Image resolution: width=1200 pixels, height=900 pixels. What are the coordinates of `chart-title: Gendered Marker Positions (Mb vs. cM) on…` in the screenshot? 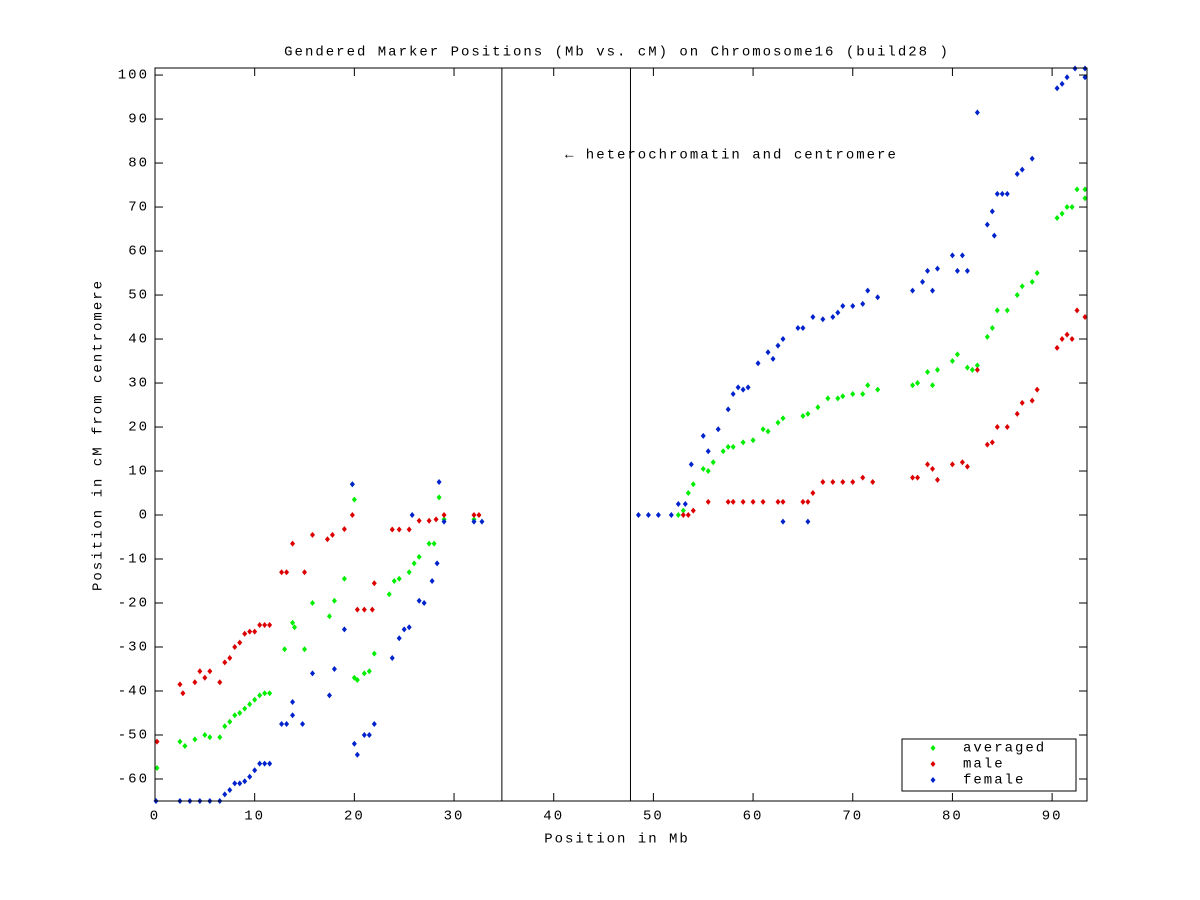 It's located at (617, 53).